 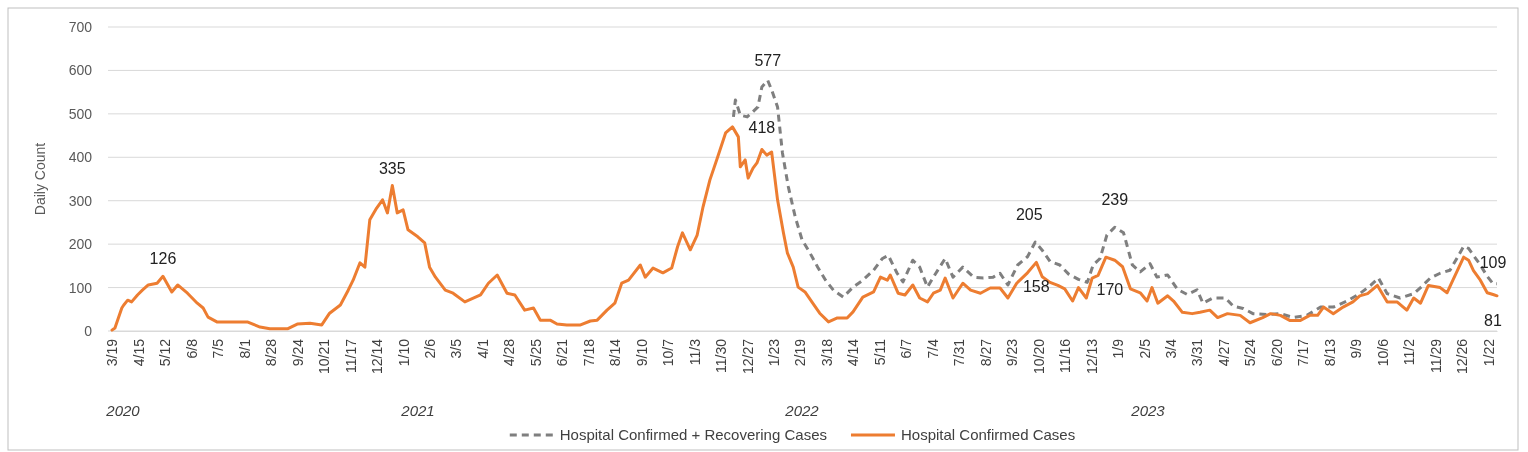 I want to click on x-tick-label: 12/13, so click(x=1091, y=356).